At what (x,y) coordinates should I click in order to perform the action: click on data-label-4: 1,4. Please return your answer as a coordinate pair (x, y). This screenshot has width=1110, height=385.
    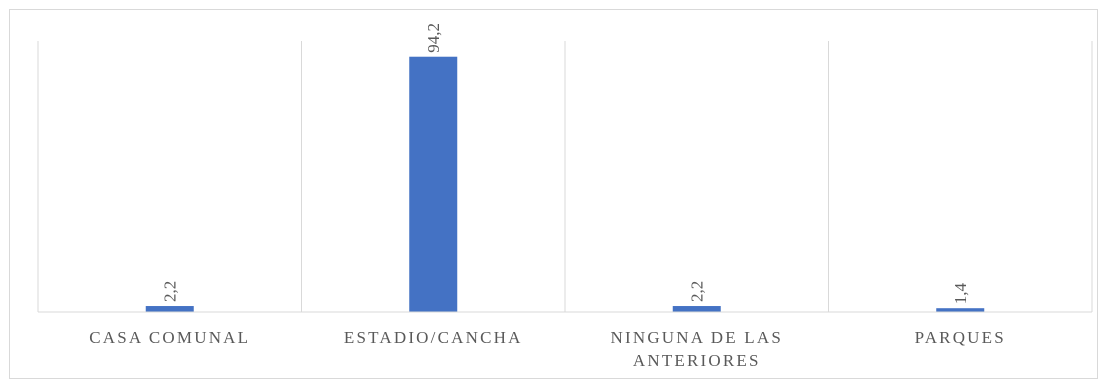
    Looking at the image, I should click on (960, 293).